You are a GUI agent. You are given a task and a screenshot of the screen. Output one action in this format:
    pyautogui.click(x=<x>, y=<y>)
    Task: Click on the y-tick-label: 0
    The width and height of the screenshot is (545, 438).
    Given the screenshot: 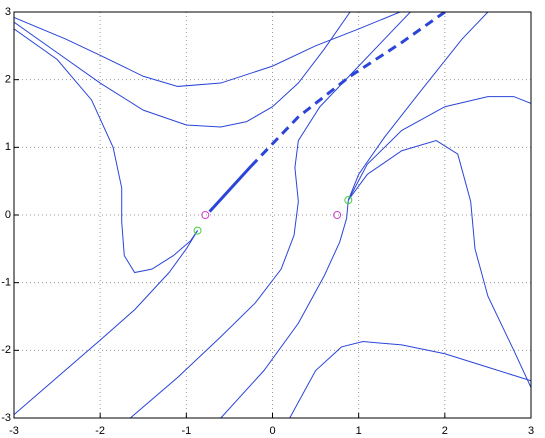 What is the action you would take?
    pyautogui.click(x=8, y=215)
    